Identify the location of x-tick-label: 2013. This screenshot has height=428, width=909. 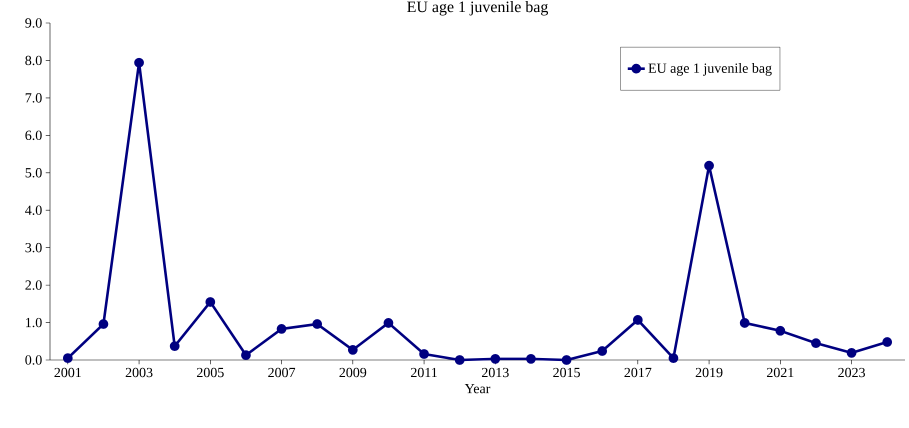
(495, 373).